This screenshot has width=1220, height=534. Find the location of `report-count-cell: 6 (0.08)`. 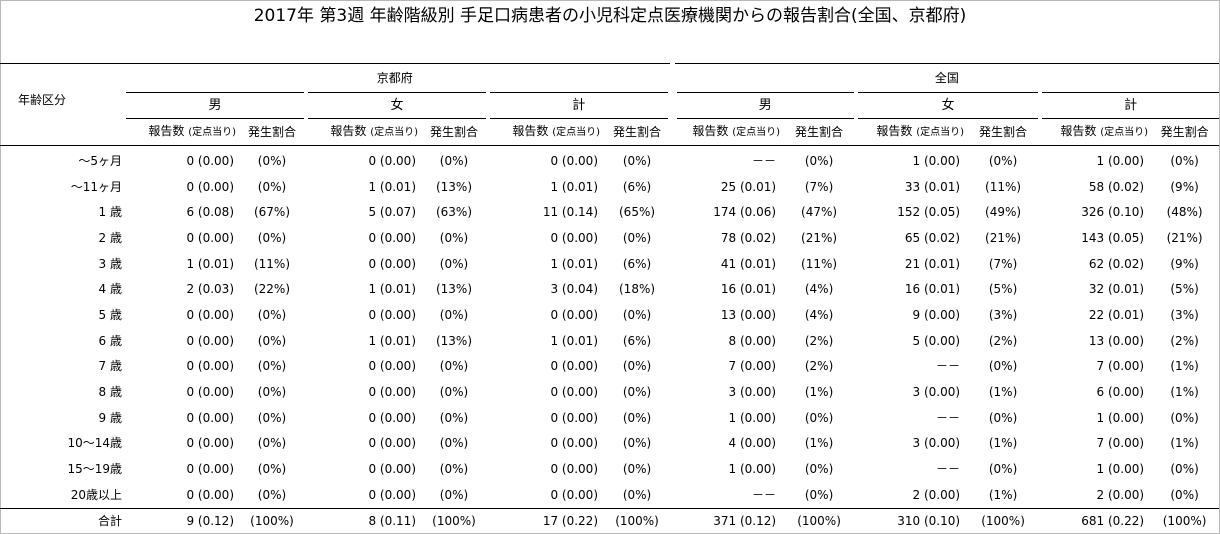

report-count-cell: 6 (0.08) is located at coordinates (210, 212).